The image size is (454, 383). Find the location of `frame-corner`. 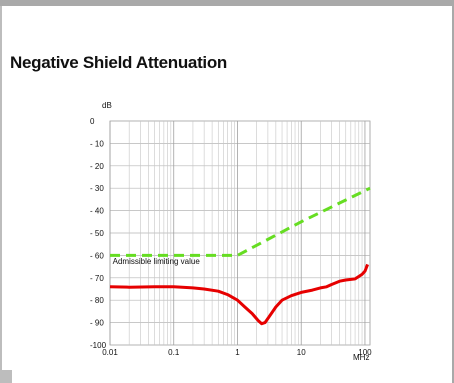

frame-corner is located at coordinates (6, 376).